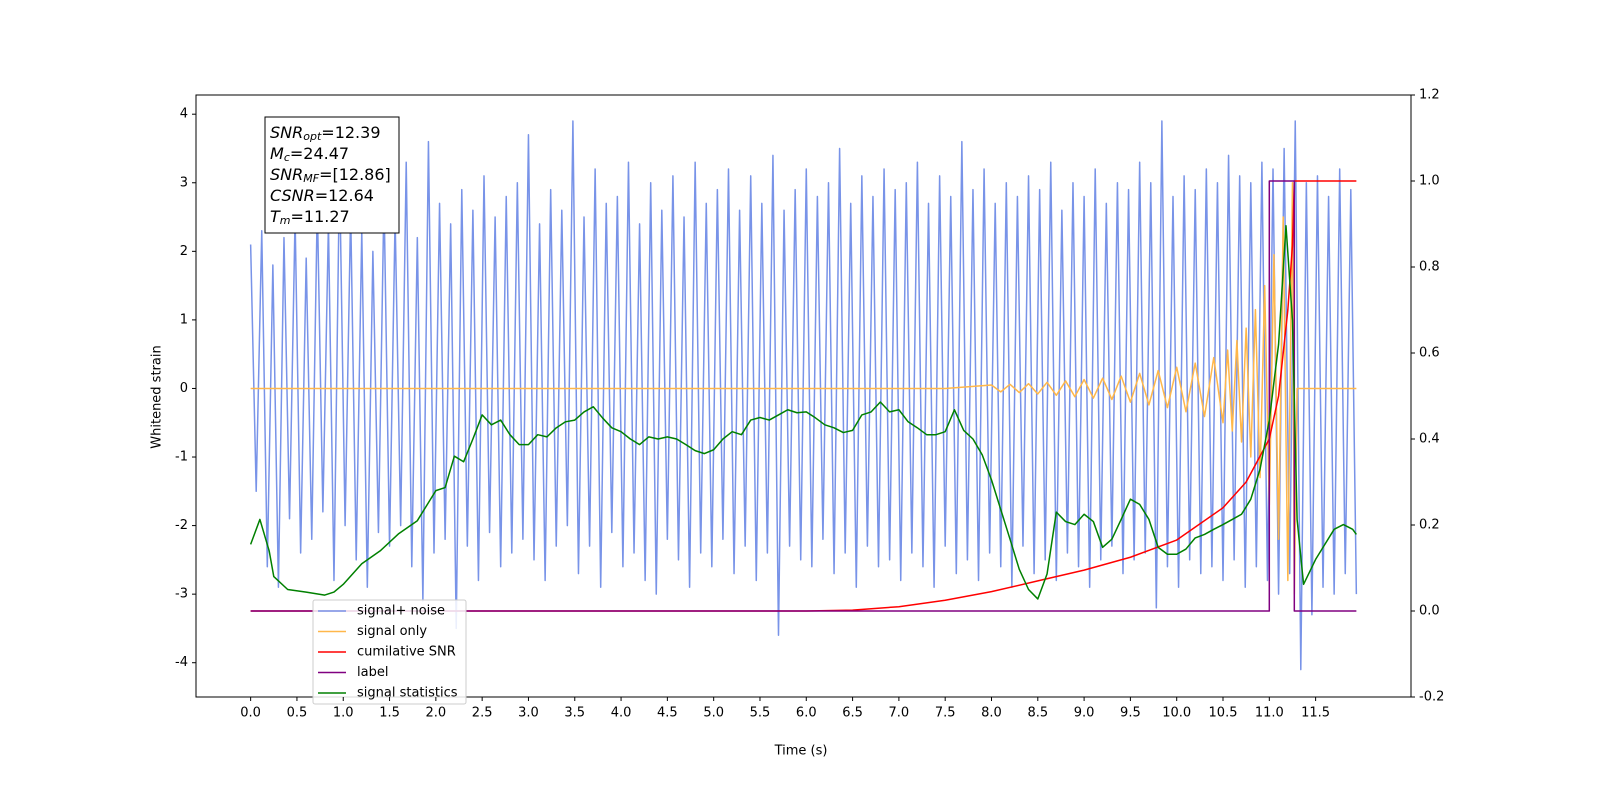 The image size is (1600, 800). What do you see at coordinates (355, 174) in the screenshot?
I see `stat-value: =[12.86]` at bounding box center [355, 174].